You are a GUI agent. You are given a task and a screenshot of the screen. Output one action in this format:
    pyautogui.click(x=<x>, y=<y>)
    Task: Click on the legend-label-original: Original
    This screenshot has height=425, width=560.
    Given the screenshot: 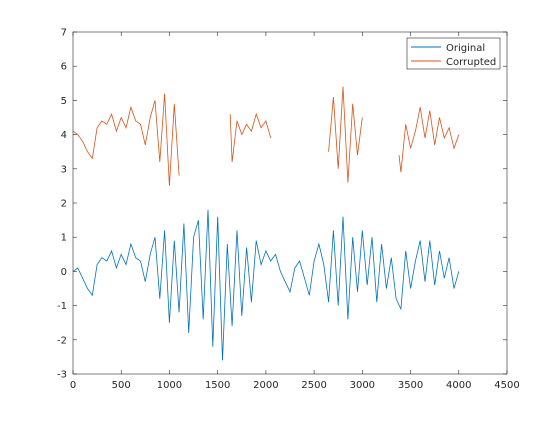 What is the action you would take?
    pyautogui.click(x=465, y=48)
    